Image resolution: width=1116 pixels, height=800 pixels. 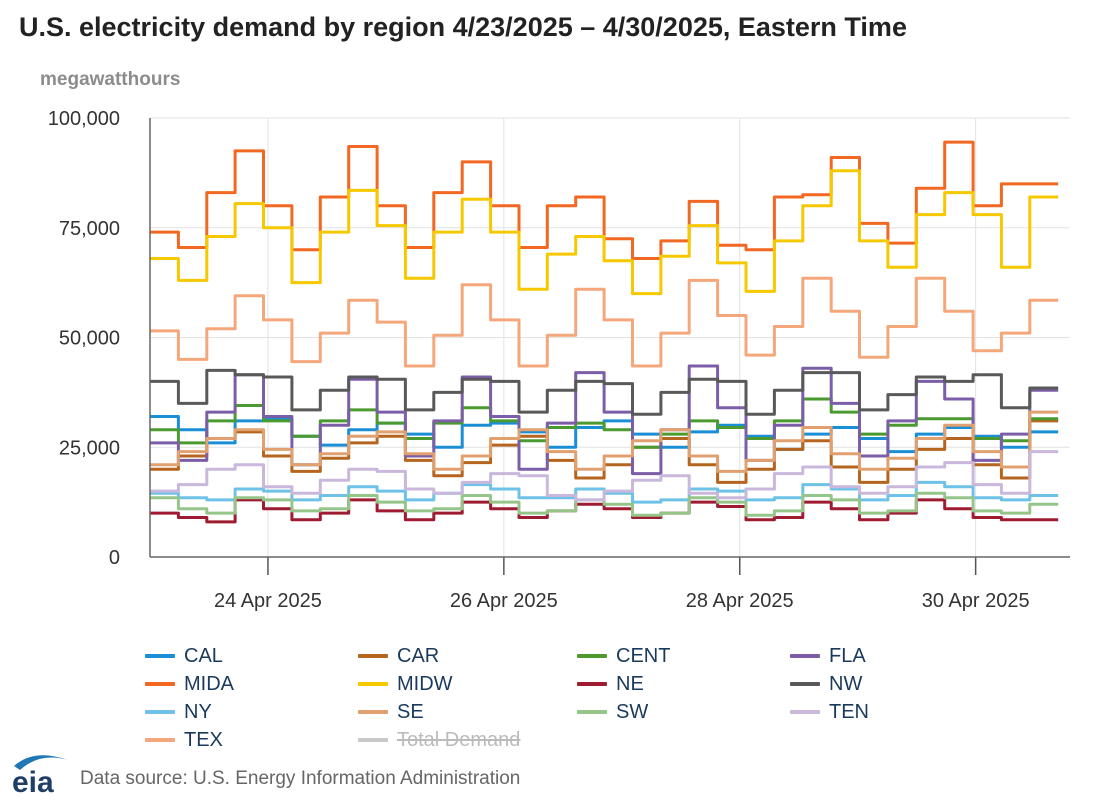 I want to click on series-line-mida, so click(x=604, y=200).